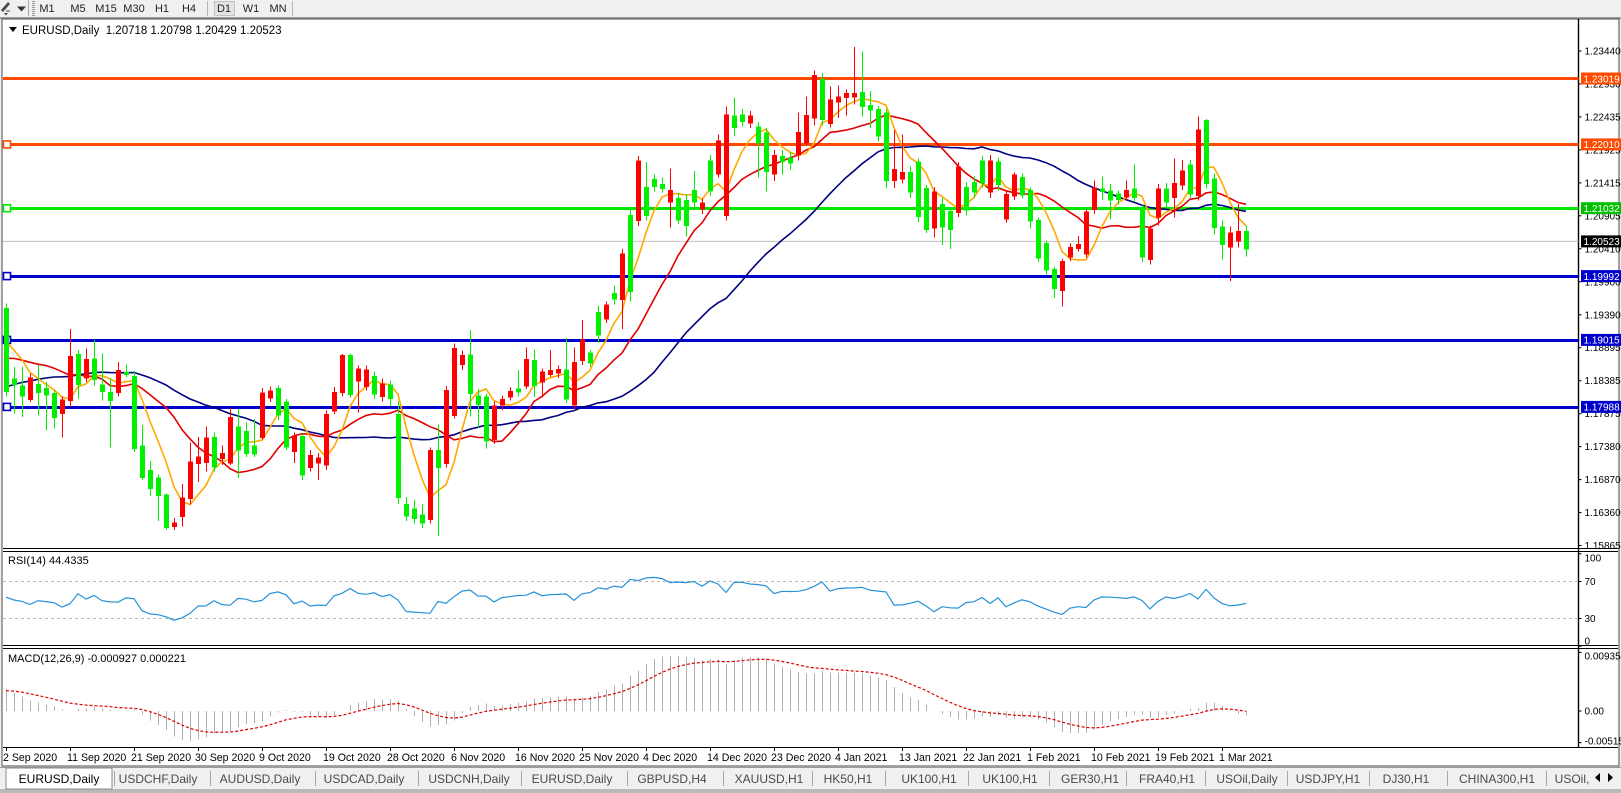 This screenshot has height=793, width=1621. I want to click on svg-text:MACD(12,26,9) -0.000927 0.0002: MACD(12,26,9) -0.000927 0.000221, so click(97, 659).